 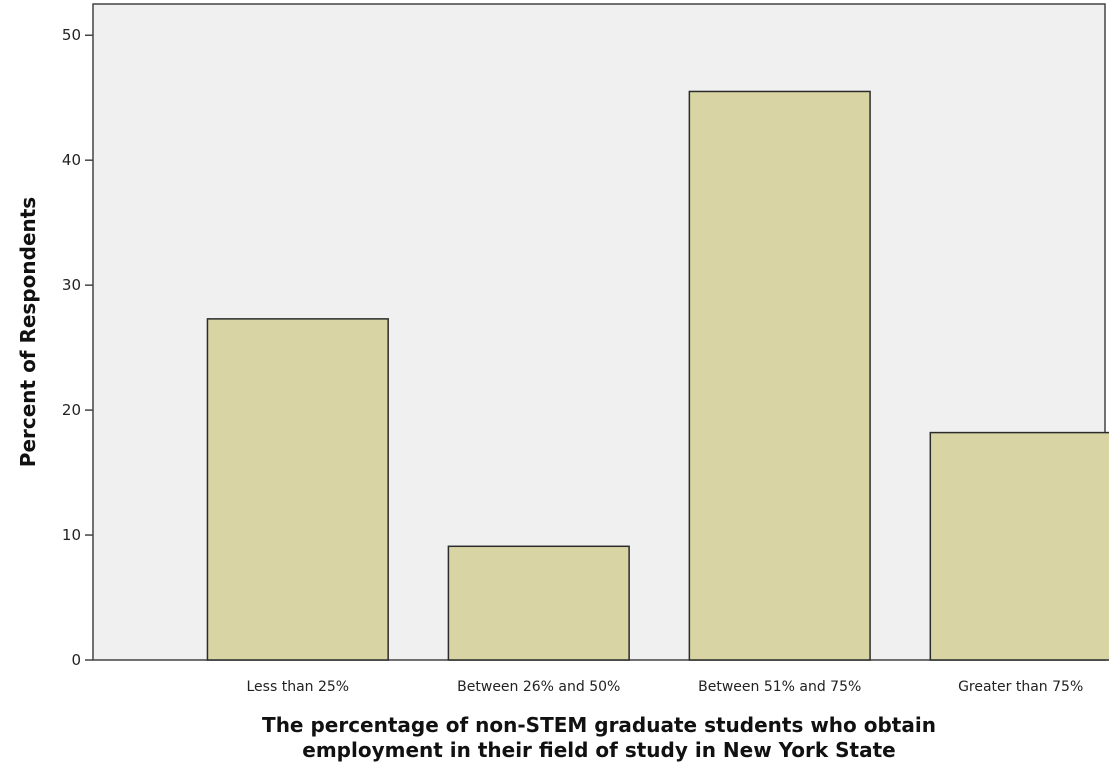 I want to click on y-tick-label: 20, so click(x=71, y=410).